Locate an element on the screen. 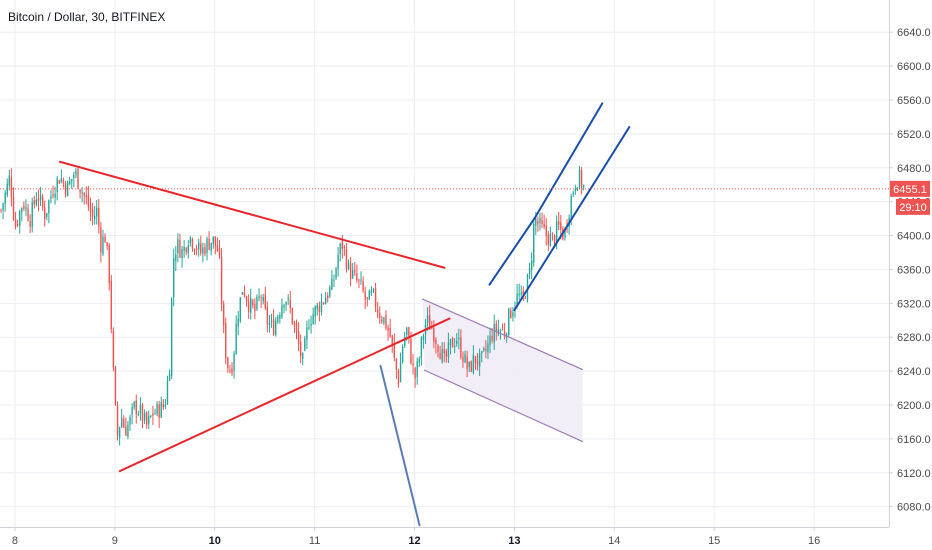 The height and width of the screenshot is (550, 932). rising-channel-lower-line is located at coordinates (572, 219).